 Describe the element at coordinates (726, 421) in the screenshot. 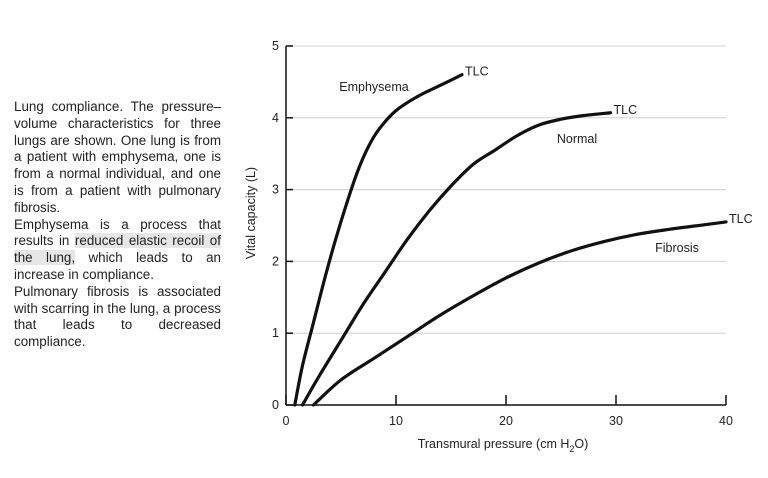

I see `x-tick-label-40: 40` at that location.